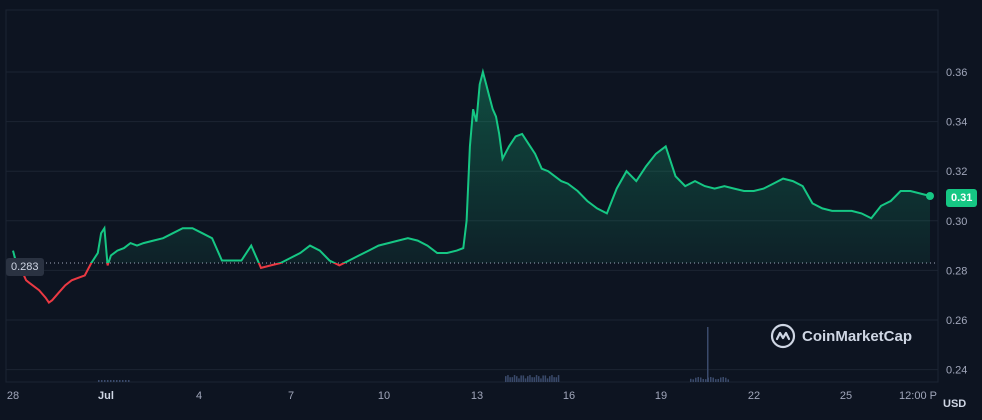 This screenshot has width=982, height=420. Describe the element at coordinates (955, 404) in the screenshot. I see `currency-label: USD` at that location.